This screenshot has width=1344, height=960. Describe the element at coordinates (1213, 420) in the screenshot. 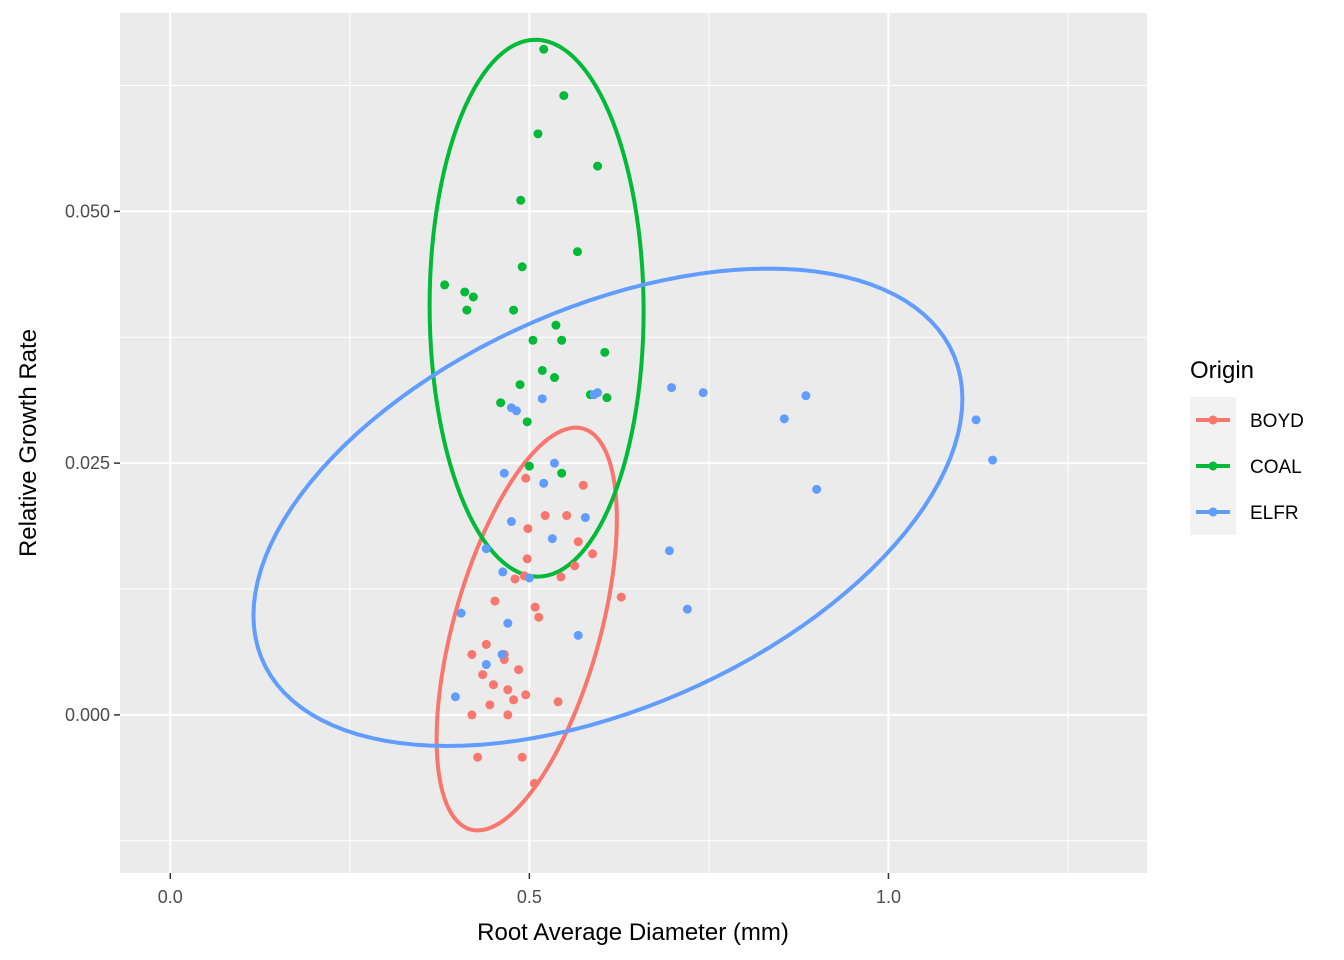

I see `legend-key-point-boyd` at that location.